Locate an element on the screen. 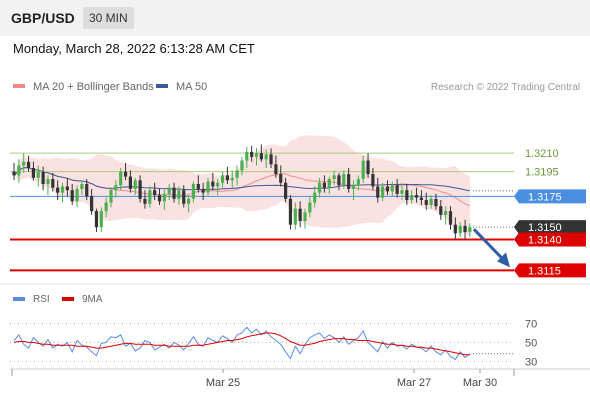  rsi-legend-label-1: 9MA is located at coordinates (92, 299).